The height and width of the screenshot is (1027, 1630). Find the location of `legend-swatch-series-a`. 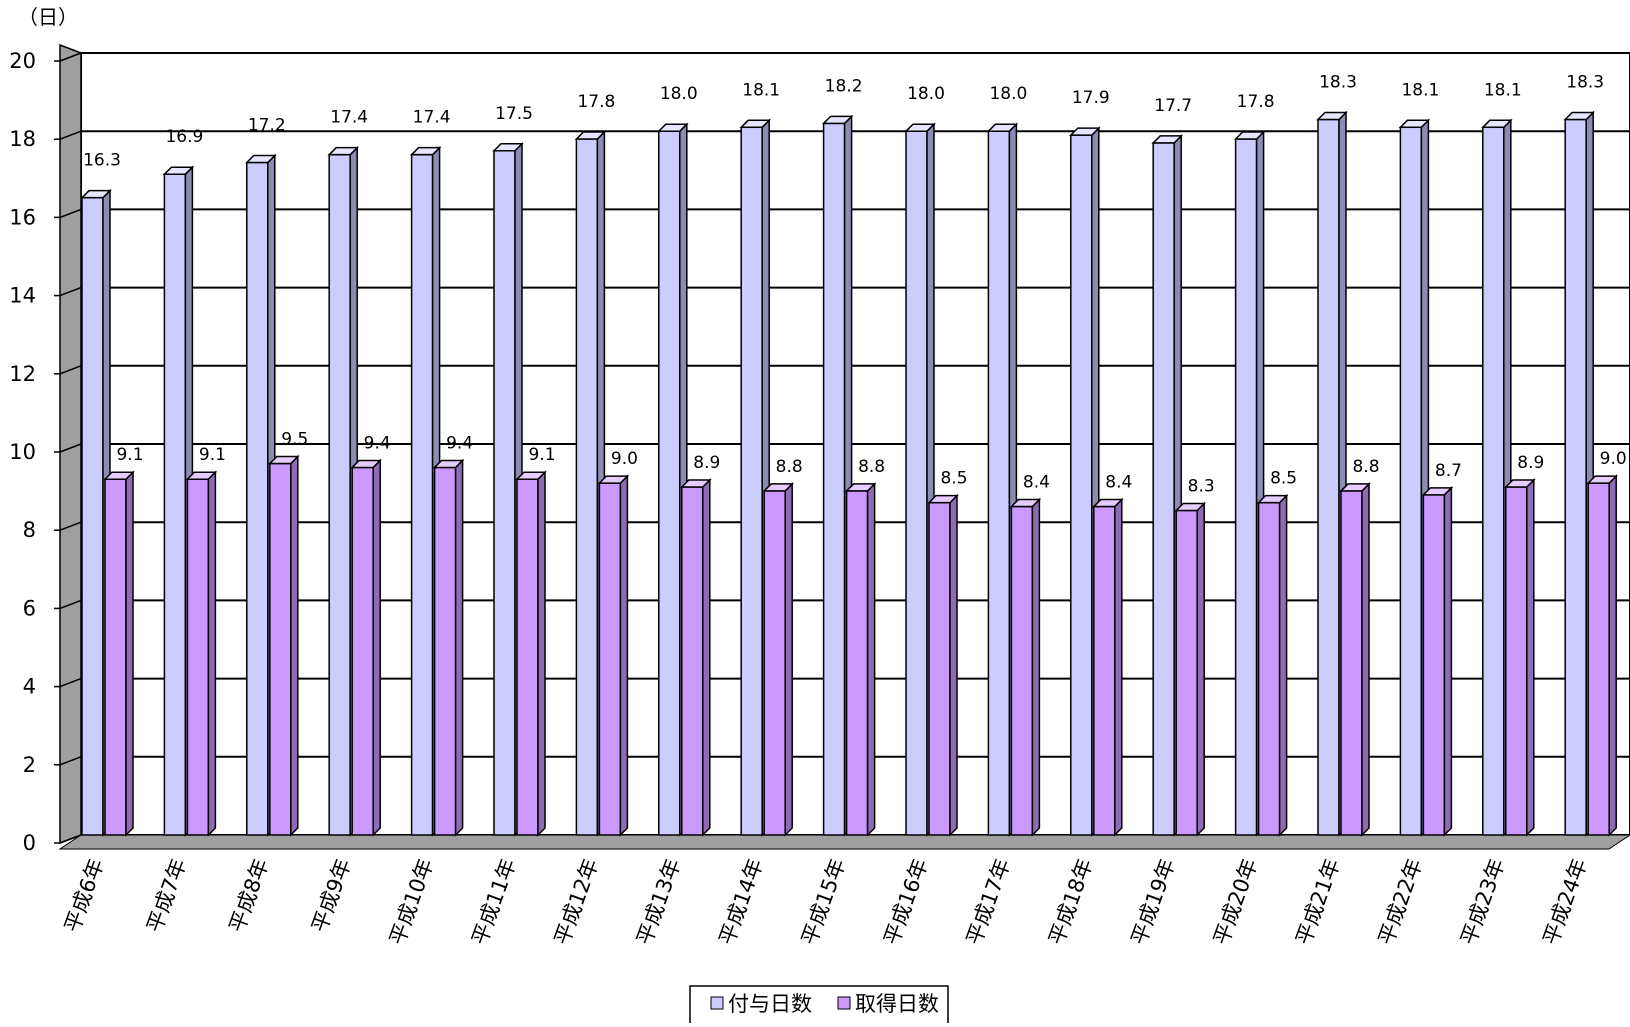

legend-swatch-series-a is located at coordinates (717, 1003).